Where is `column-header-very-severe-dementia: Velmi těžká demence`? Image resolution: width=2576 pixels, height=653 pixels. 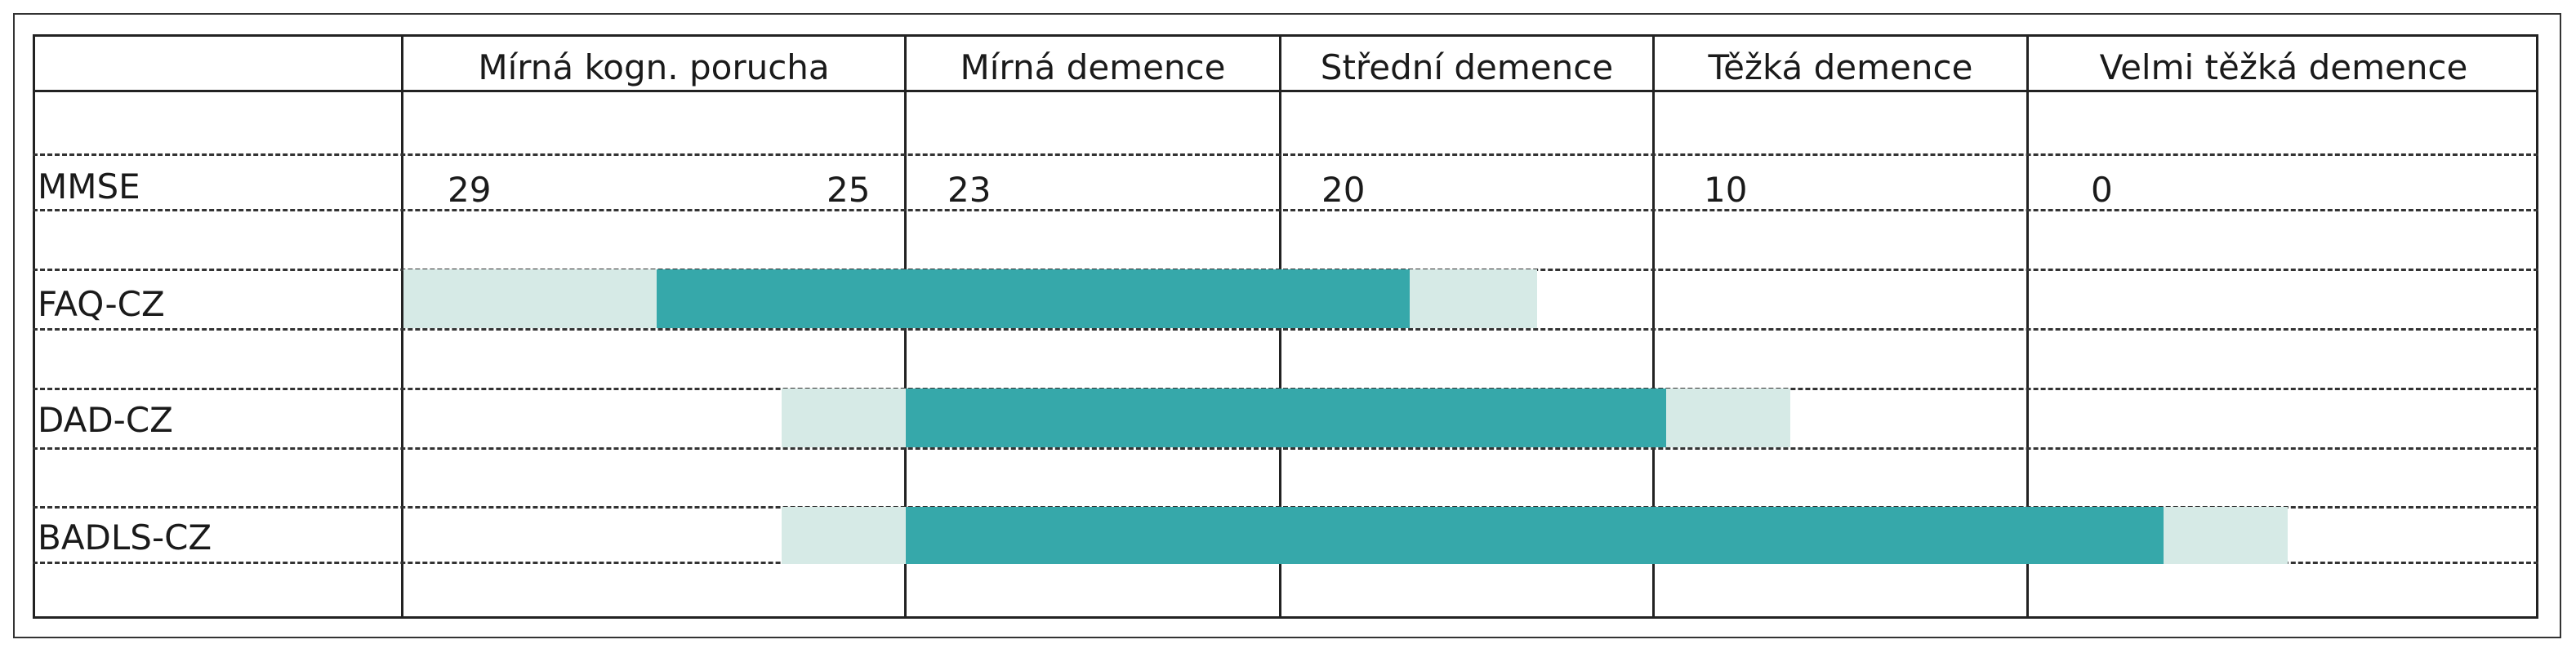 column-header-very-severe-dementia: Velmi těžká demence is located at coordinates (2283, 67).